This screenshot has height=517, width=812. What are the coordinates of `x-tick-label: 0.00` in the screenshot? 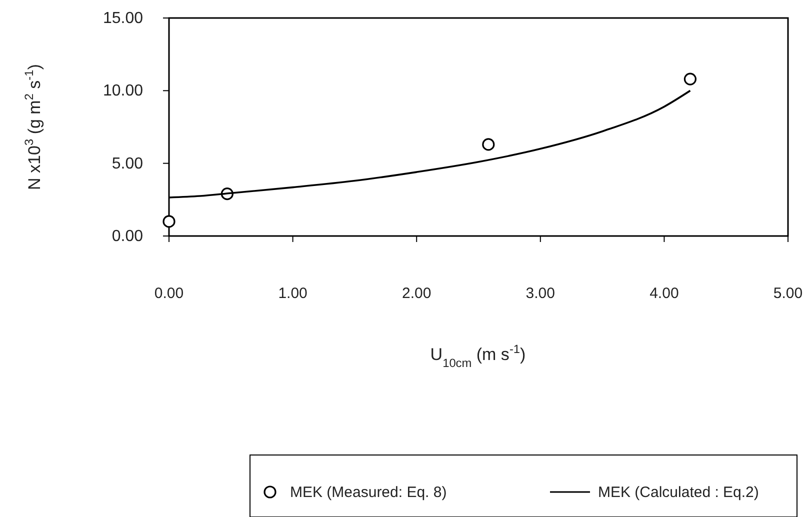 It's located at (169, 293).